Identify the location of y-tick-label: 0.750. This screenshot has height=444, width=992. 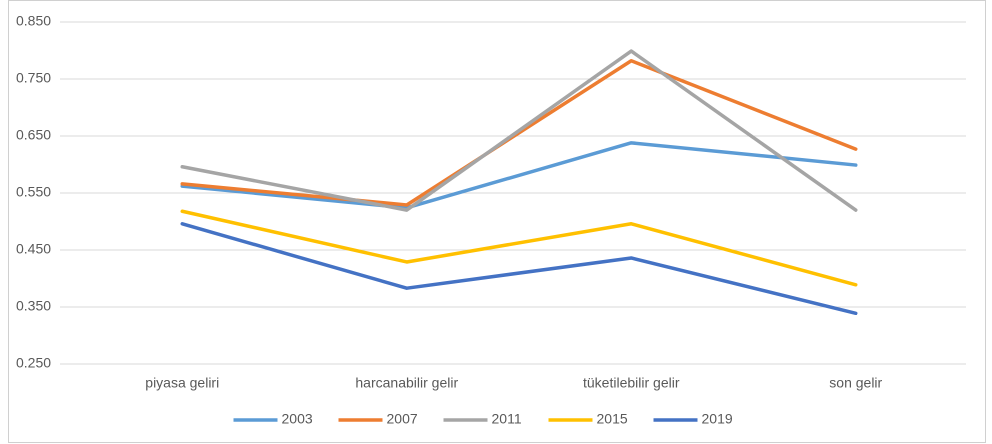
(33, 78).